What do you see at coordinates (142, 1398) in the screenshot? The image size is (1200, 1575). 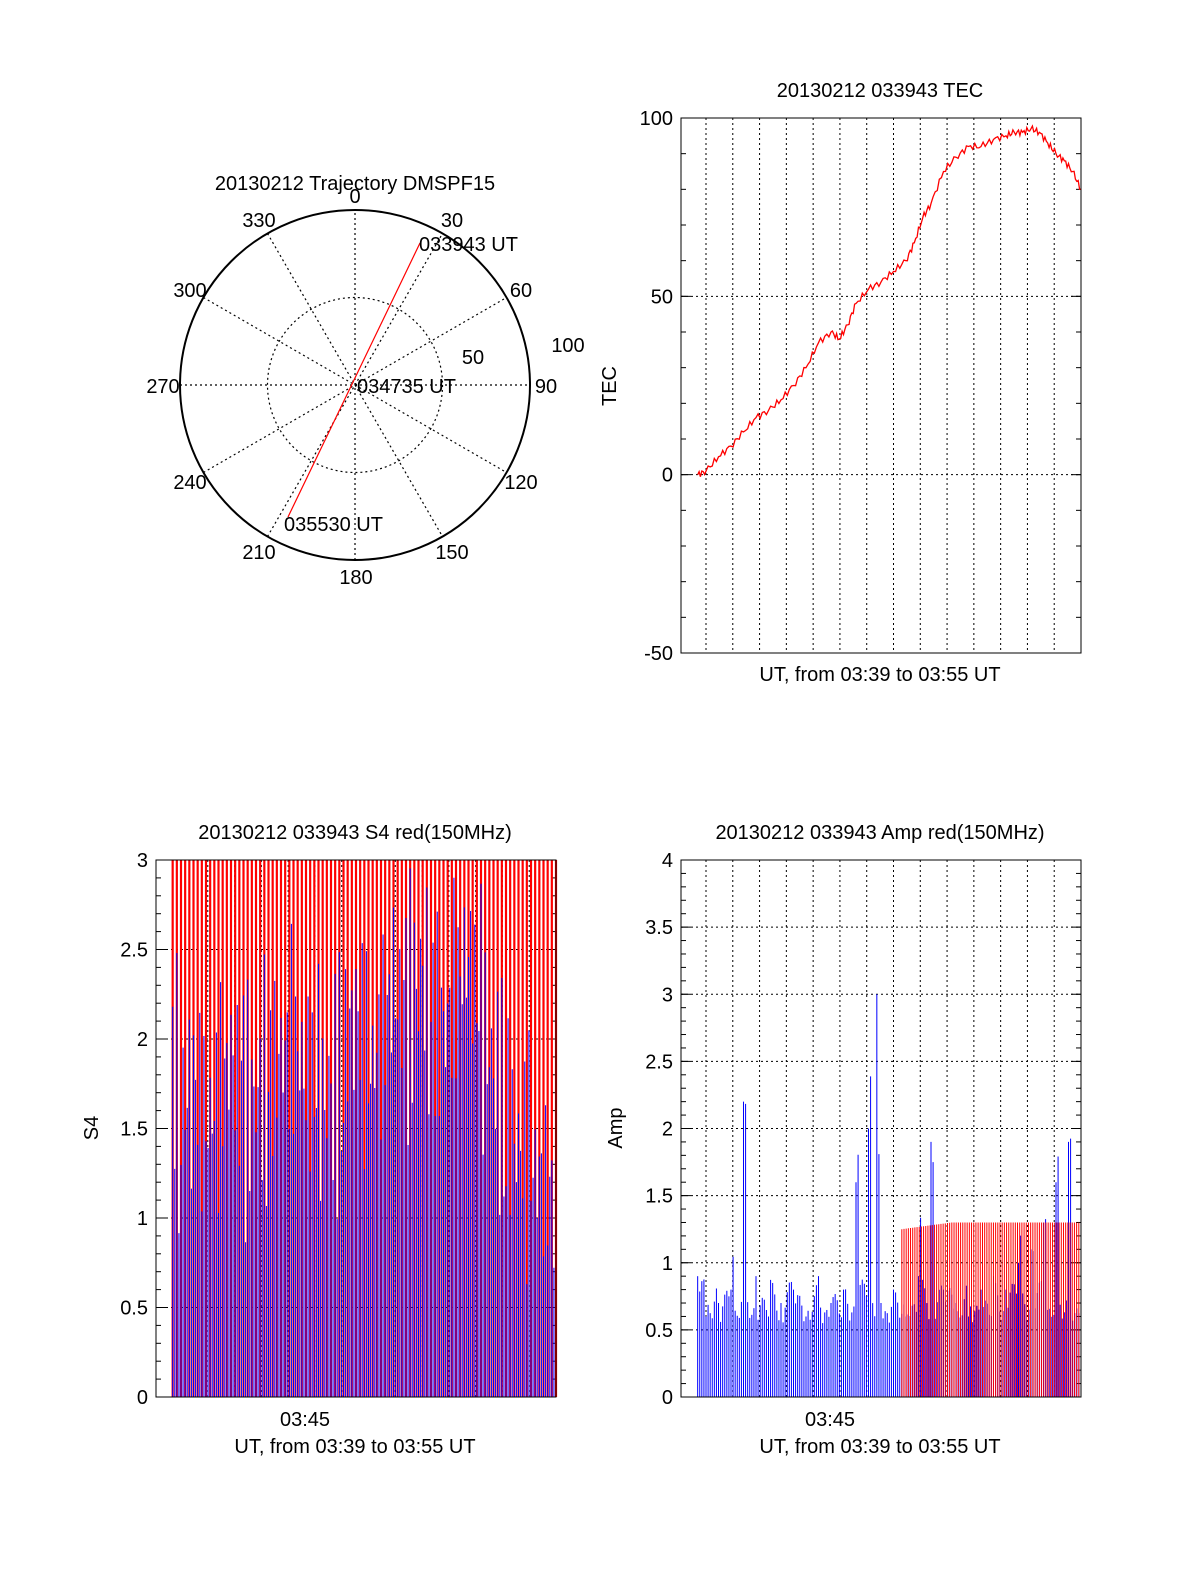 I see `s4-ytick-label-0: 0` at bounding box center [142, 1398].